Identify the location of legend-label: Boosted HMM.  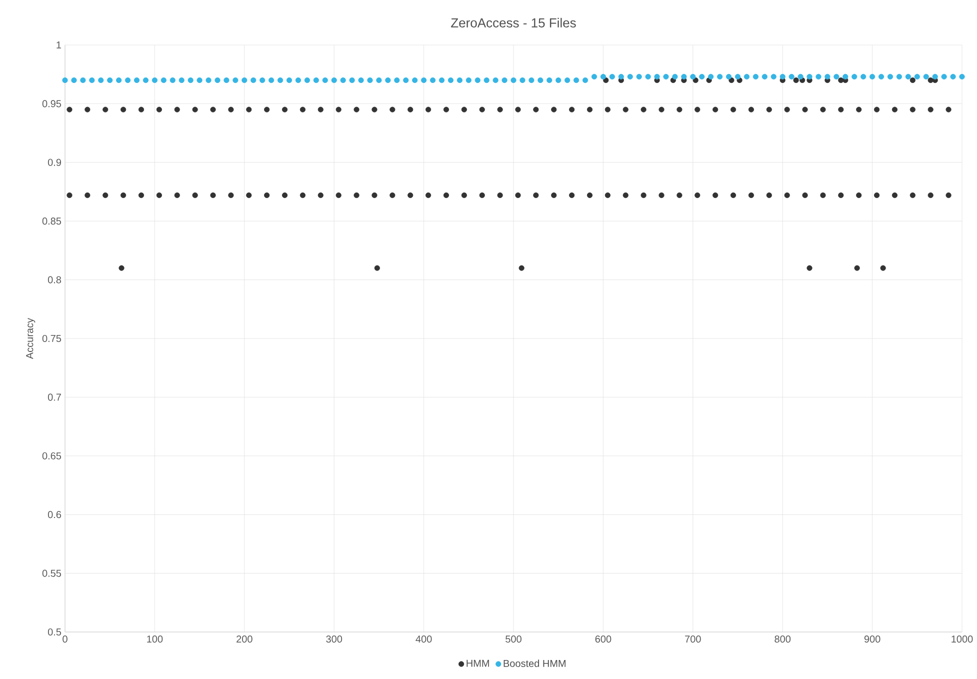
(535, 663).